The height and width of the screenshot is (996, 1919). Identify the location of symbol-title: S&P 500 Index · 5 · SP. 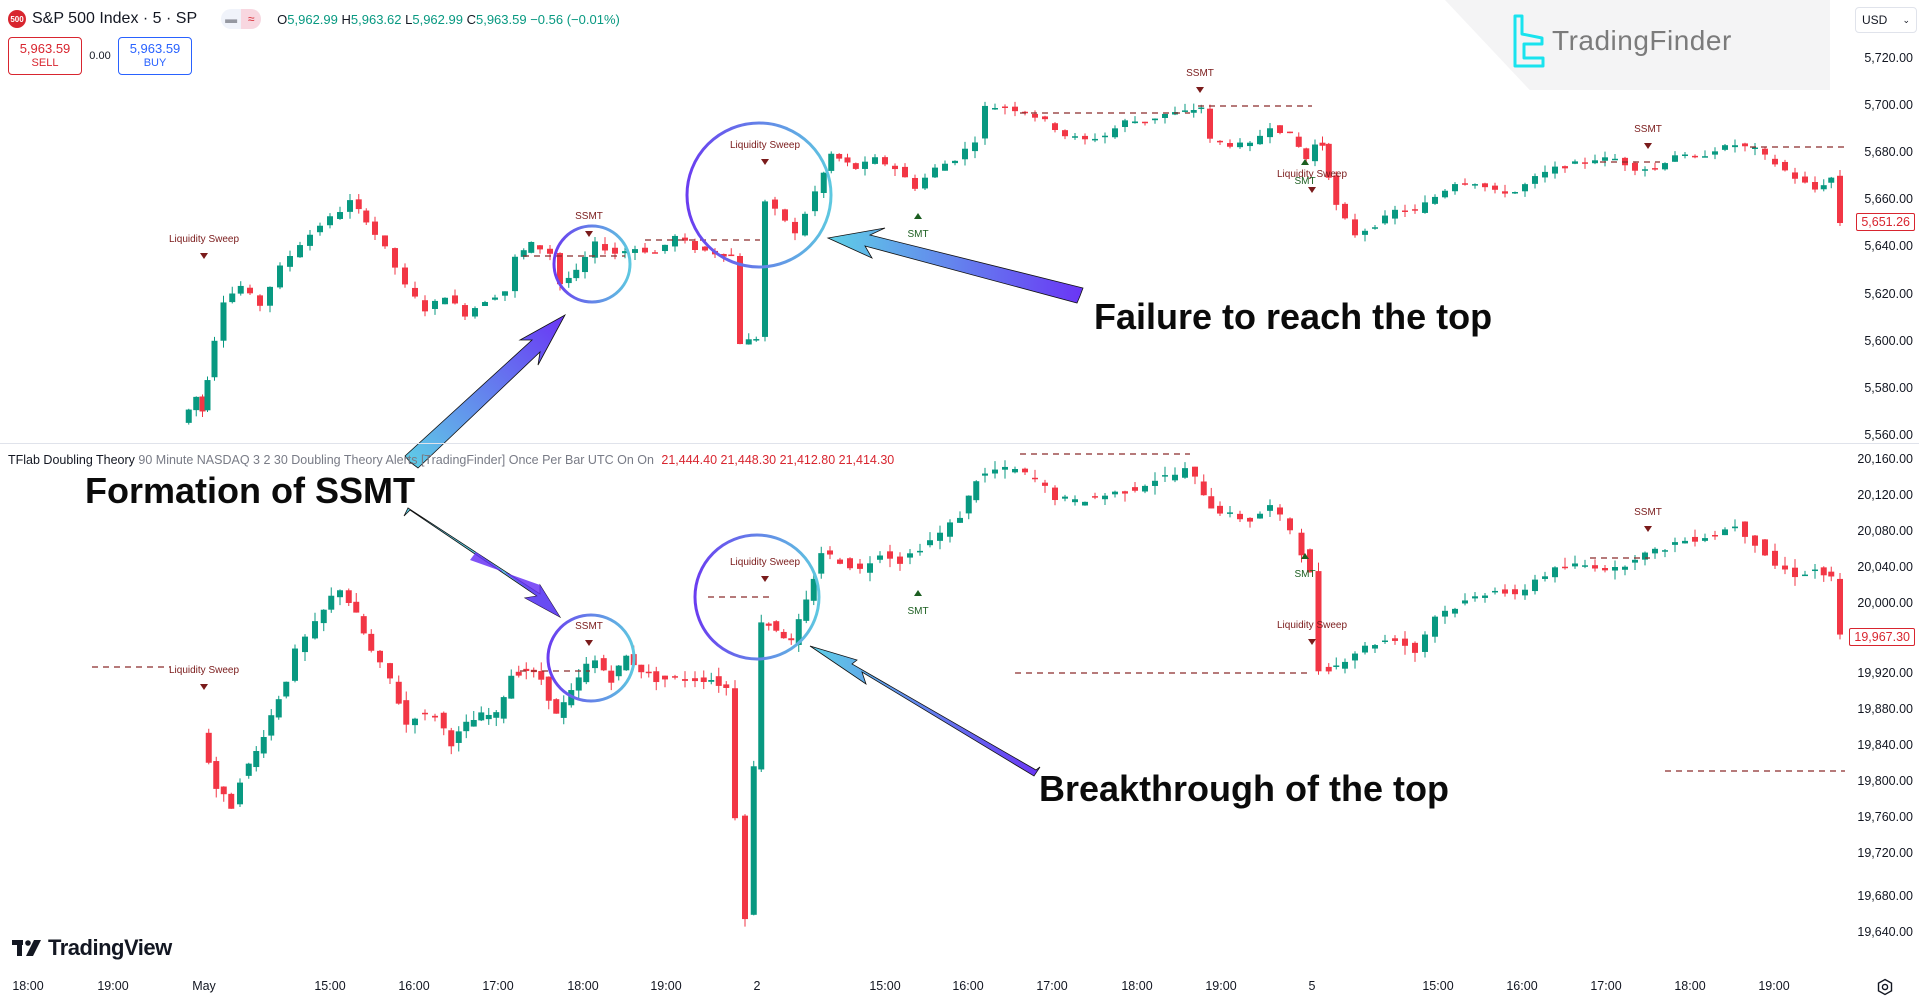
(115, 18).